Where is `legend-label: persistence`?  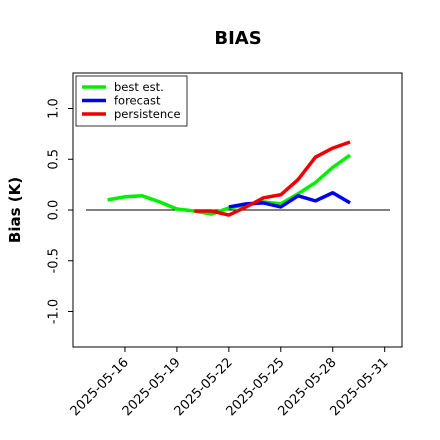 legend-label: persistence is located at coordinates (147, 114).